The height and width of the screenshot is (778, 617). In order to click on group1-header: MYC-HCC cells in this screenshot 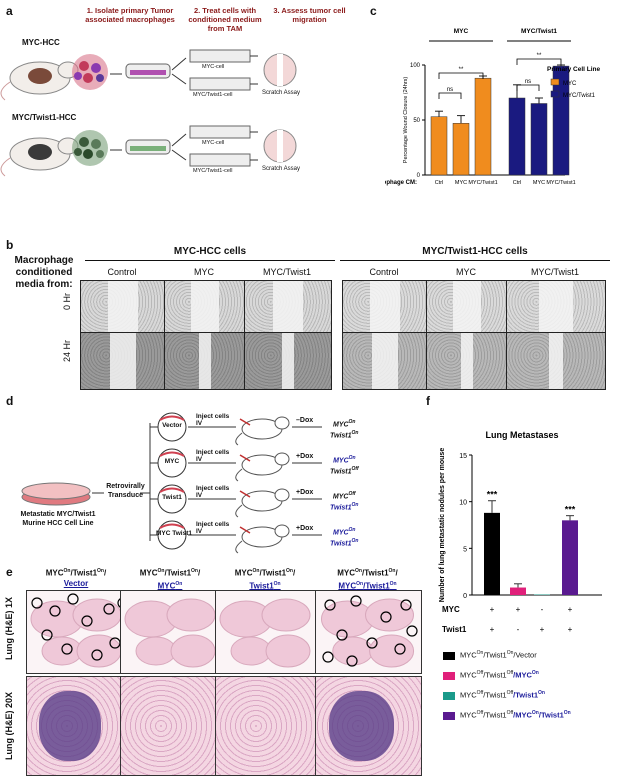, I will do `click(210, 251)`.